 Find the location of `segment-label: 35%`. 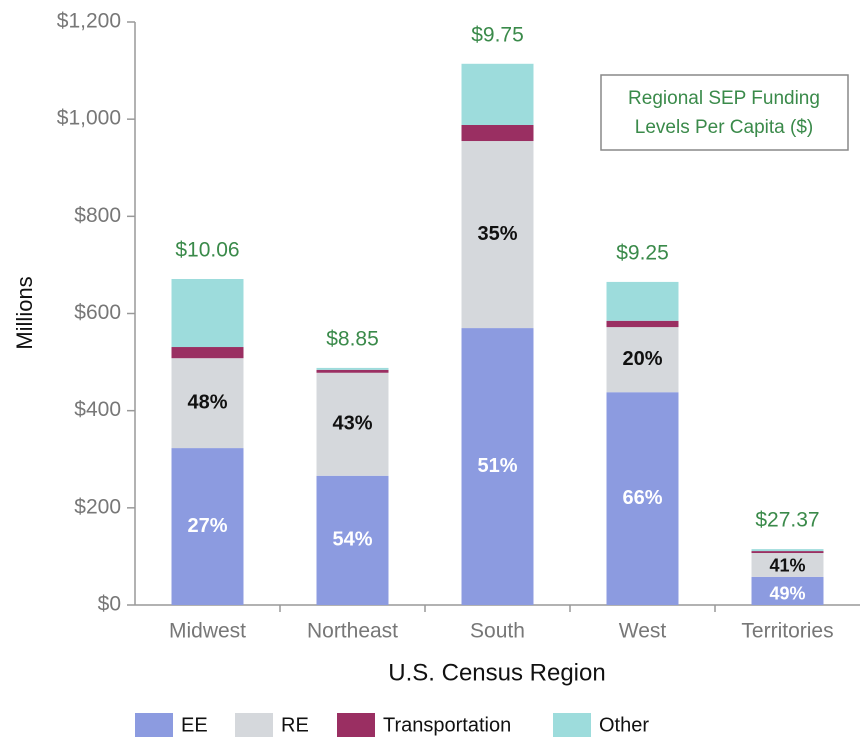

segment-label: 35% is located at coordinates (497, 234).